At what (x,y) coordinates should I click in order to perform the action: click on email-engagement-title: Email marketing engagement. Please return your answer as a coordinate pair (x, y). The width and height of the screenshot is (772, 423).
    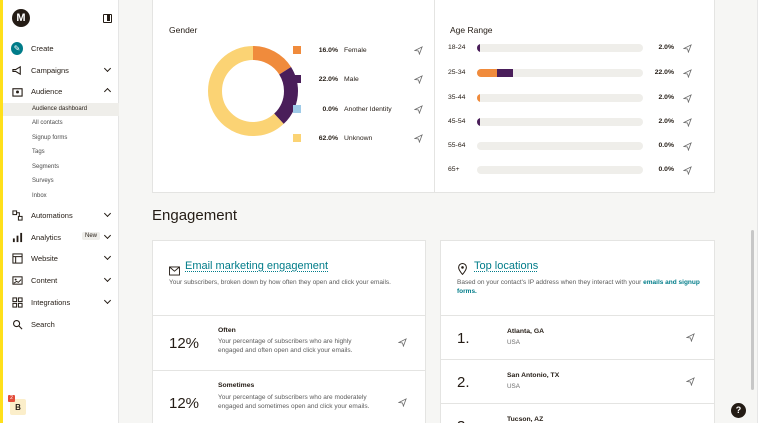
    Looking at the image, I should click on (257, 266).